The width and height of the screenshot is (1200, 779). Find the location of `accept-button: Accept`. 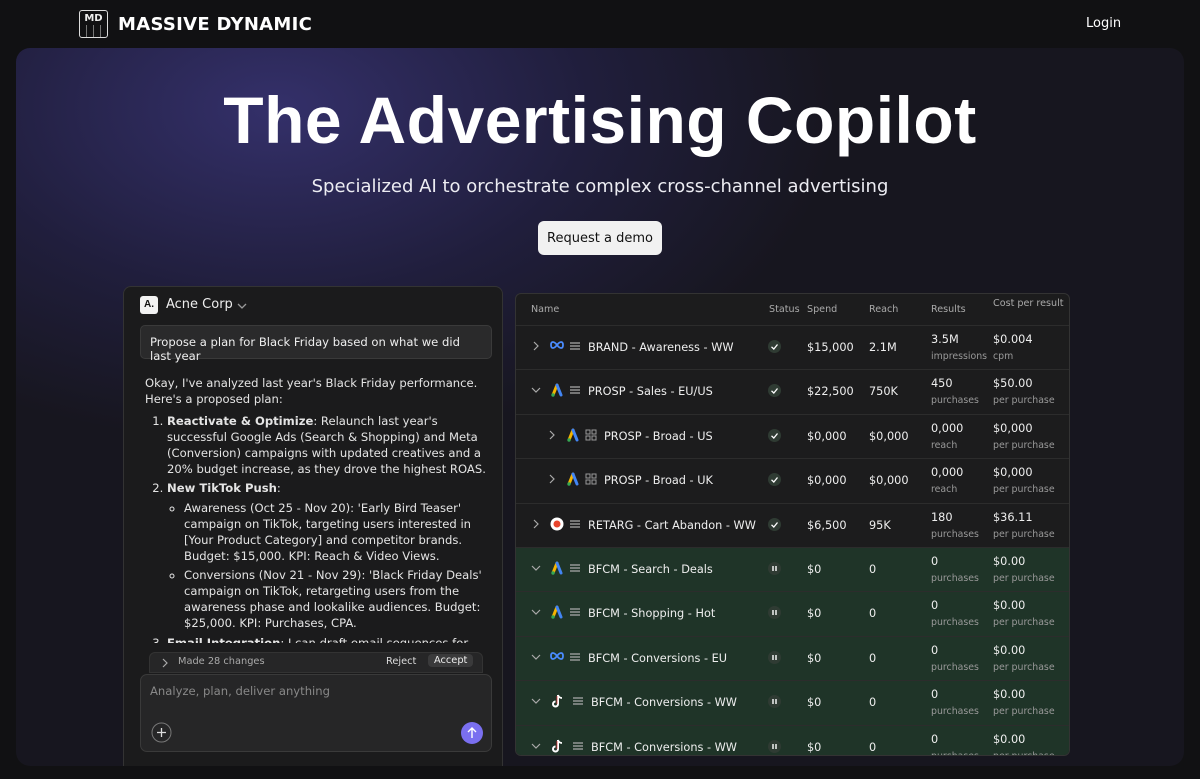

accept-button: Accept is located at coordinates (451, 660).